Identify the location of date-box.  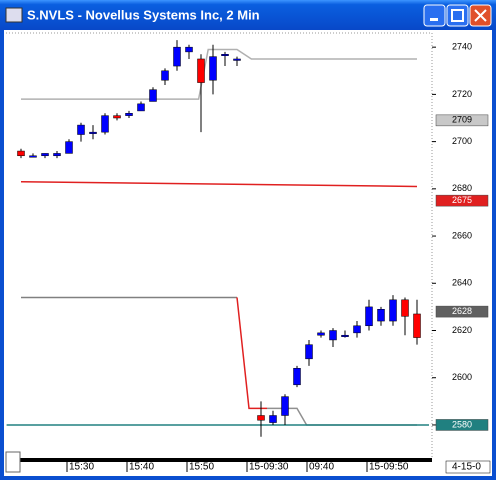
(468, 467).